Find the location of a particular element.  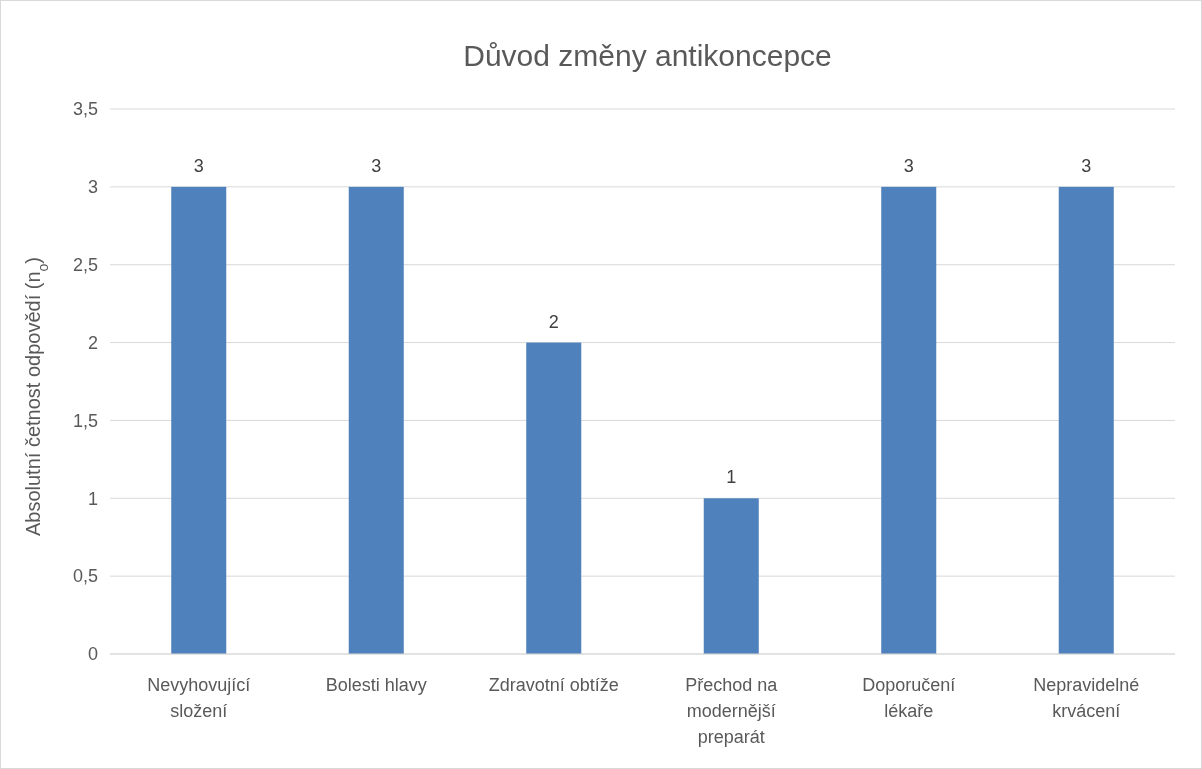

x-tick-label: Doporučení lékaře is located at coordinates (909, 698).